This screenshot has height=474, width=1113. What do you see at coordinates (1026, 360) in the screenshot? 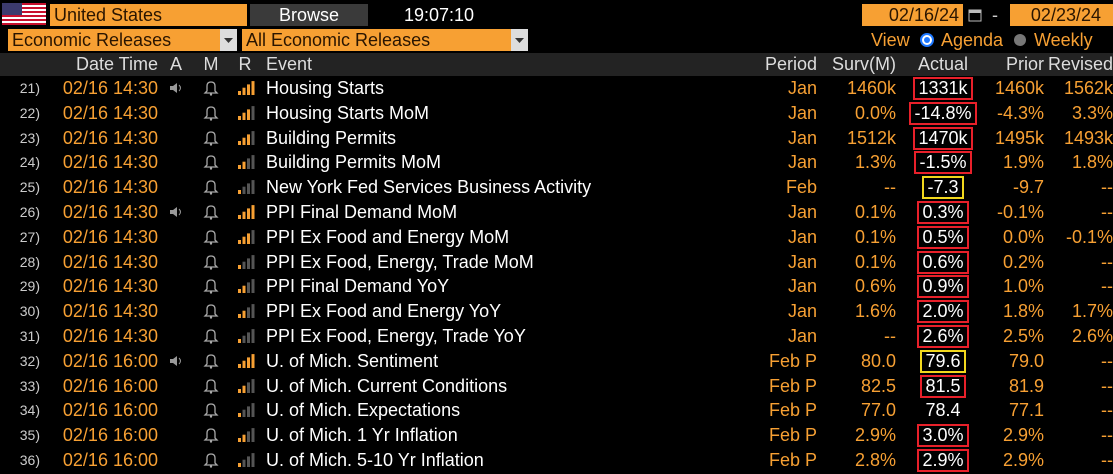
I see `prior: 79.0` at bounding box center [1026, 360].